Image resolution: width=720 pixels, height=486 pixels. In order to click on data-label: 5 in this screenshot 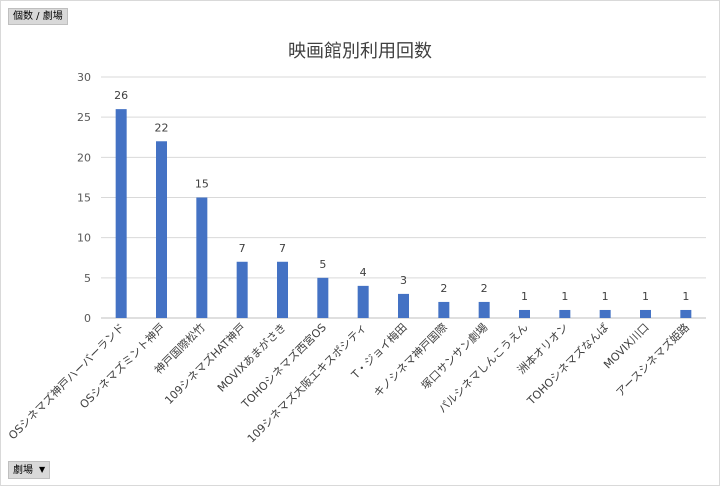, I will do `click(322, 264)`.